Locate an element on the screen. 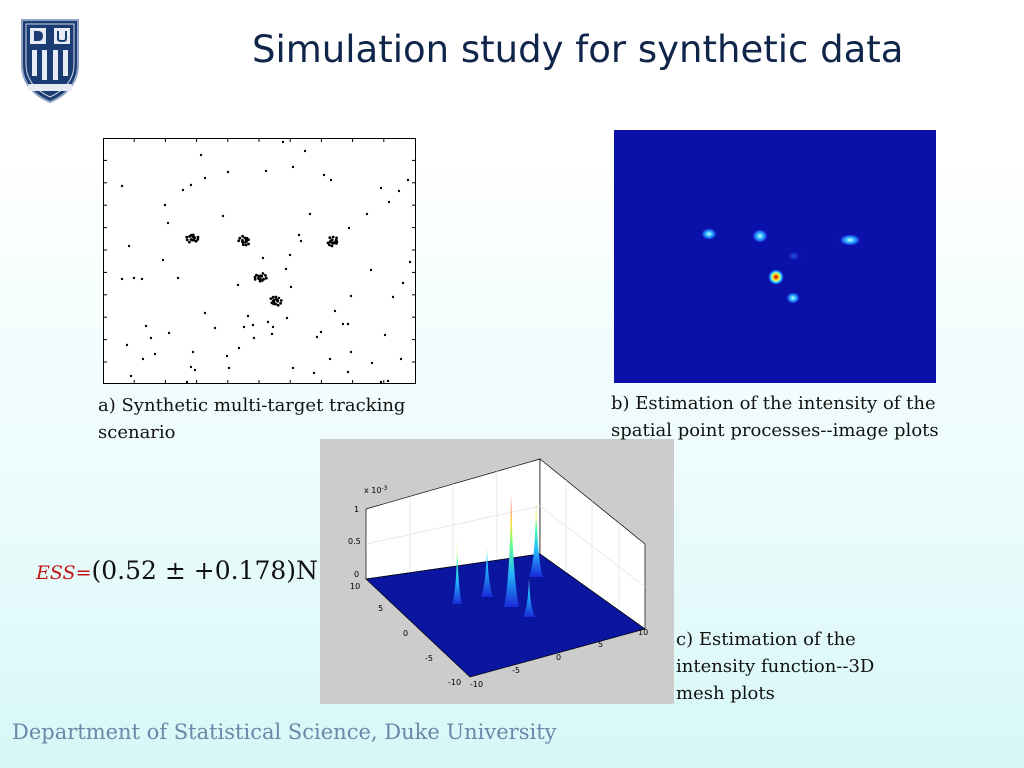 Image resolution: width=1024 pixels, height=768 pixels. caption-a-line2: scenario is located at coordinates (137, 432).